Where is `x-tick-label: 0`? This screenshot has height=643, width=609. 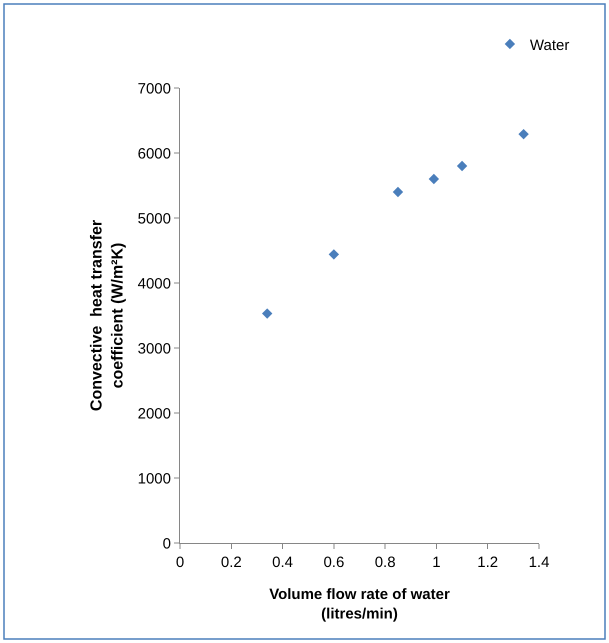
x-tick-label: 0 is located at coordinates (180, 562).